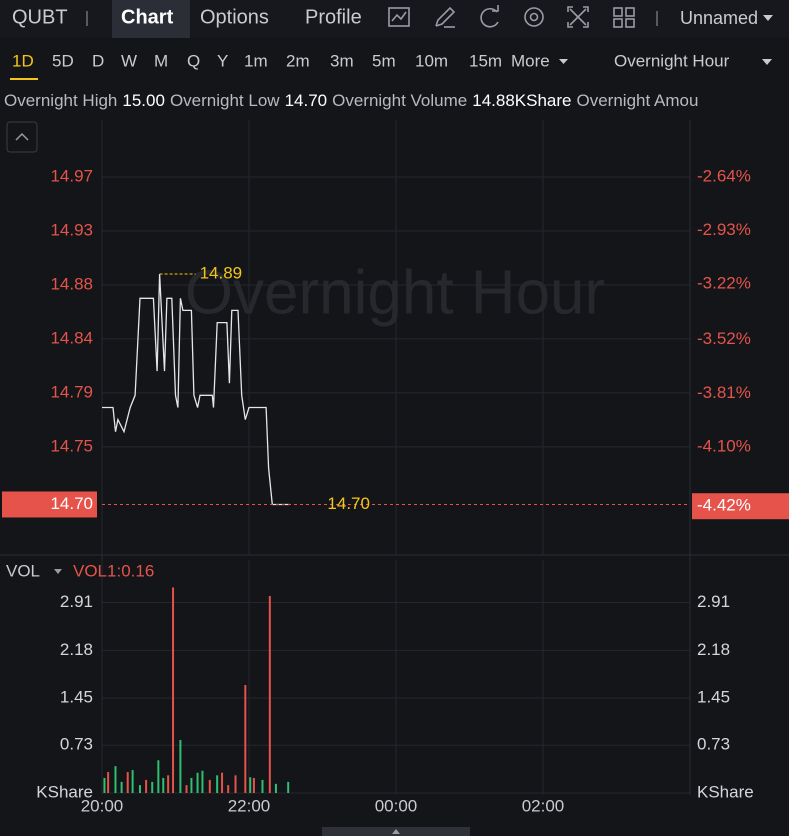 The width and height of the screenshot is (789, 836). What do you see at coordinates (348, 503) in the screenshot?
I see `last-price-label: 14.70` at bounding box center [348, 503].